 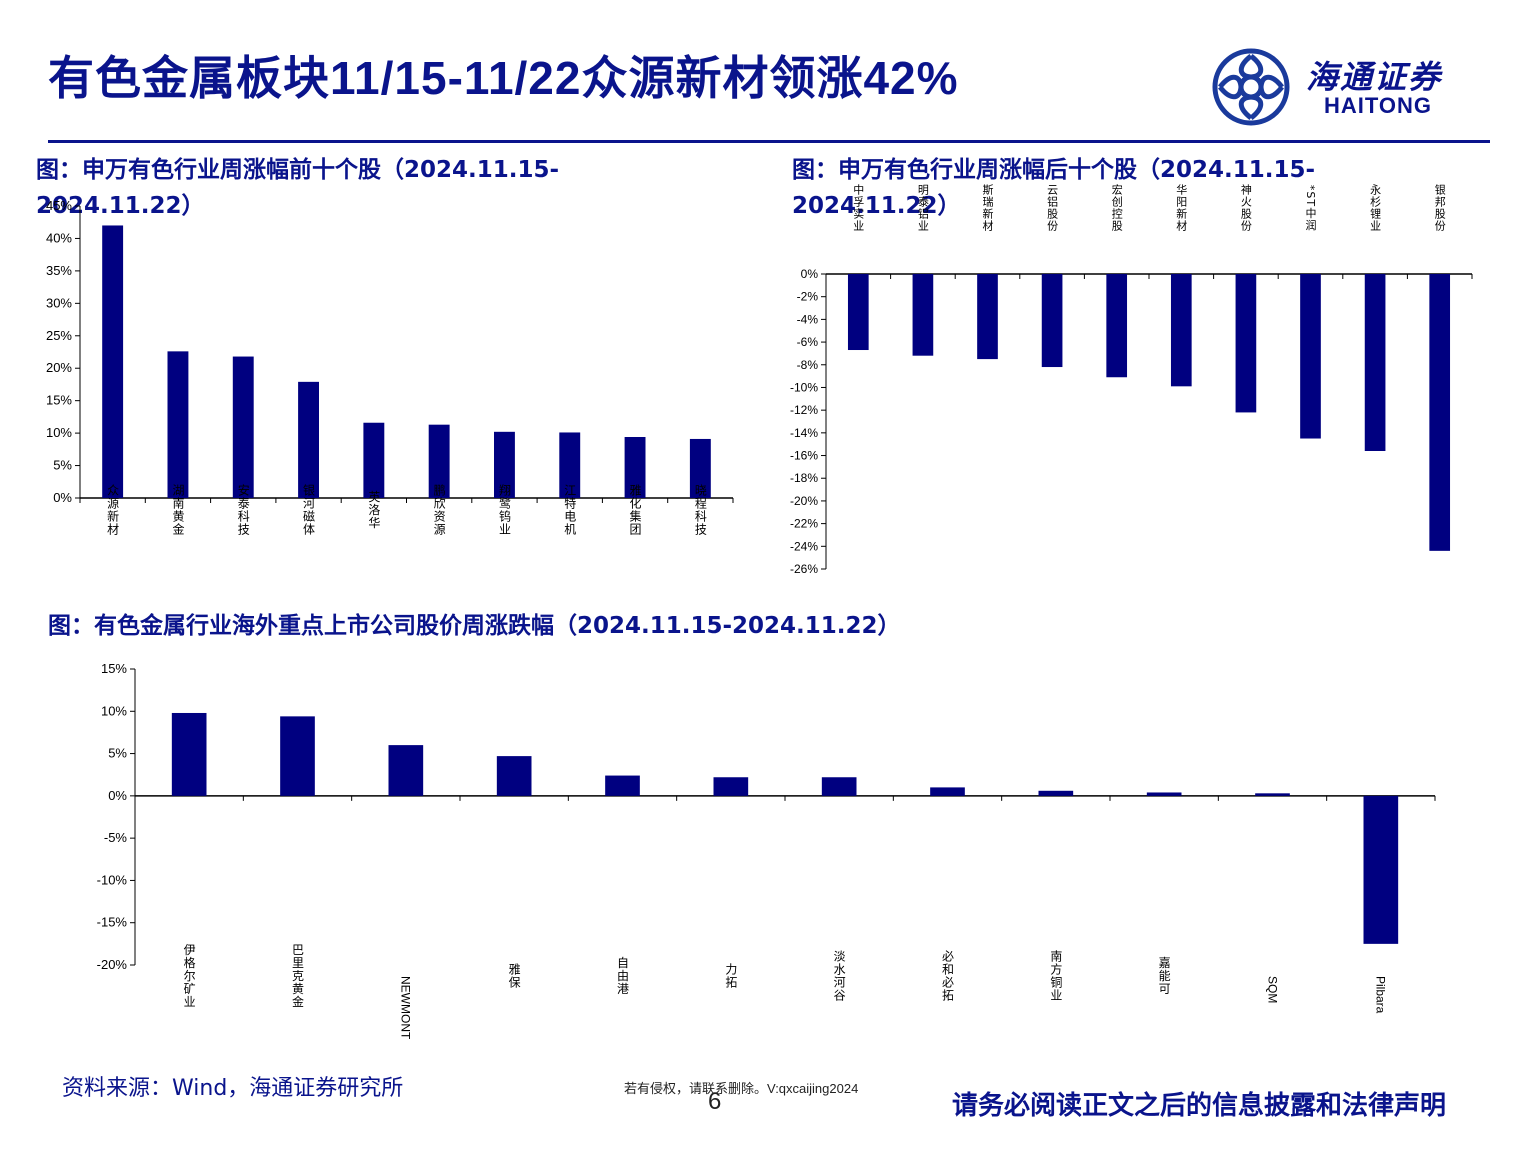 I want to click on y-tick-label: -4%, so click(x=808, y=319).